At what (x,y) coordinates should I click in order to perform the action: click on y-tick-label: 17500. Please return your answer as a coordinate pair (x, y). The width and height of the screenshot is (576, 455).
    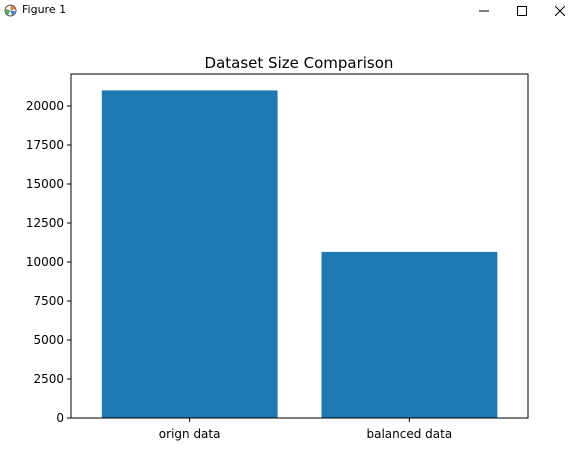
    Looking at the image, I should click on (45, 145).